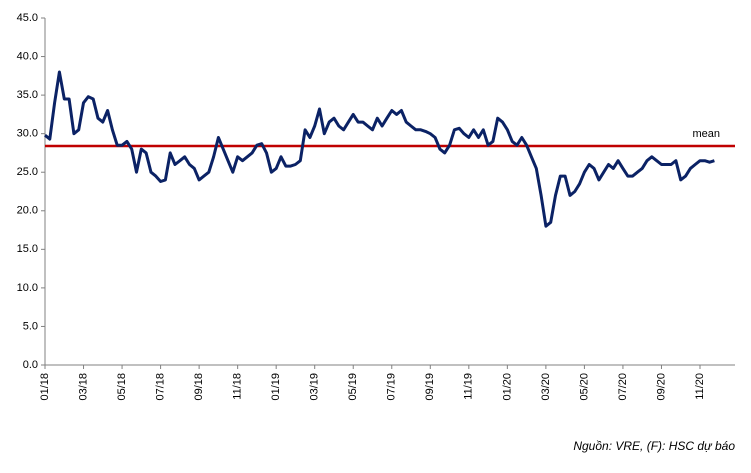 Image resolution: width=751 pixels, height=473 pixels. What do you see at coordinates (27, 211) in the screenshot?
I see `y-tick-label: 20.0` at bounding box center [27, 211].